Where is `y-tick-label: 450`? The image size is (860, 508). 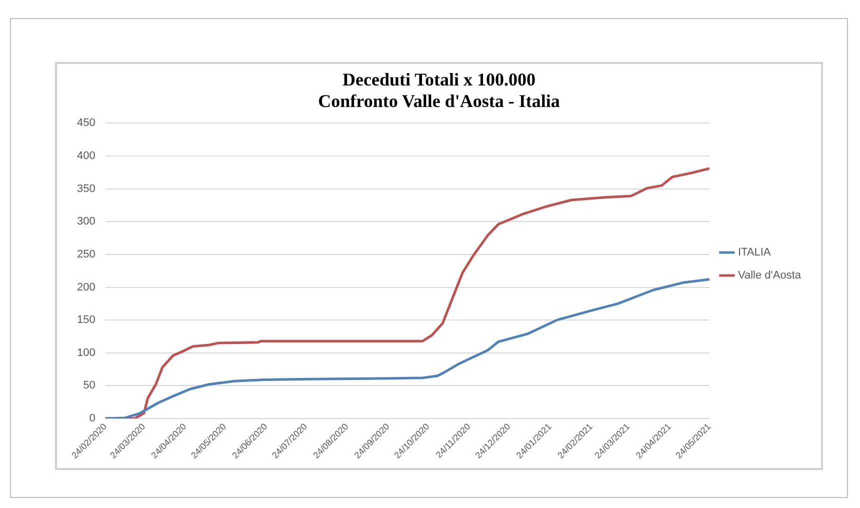
y-tick-label: 450 is located at coordinates (86, 123).